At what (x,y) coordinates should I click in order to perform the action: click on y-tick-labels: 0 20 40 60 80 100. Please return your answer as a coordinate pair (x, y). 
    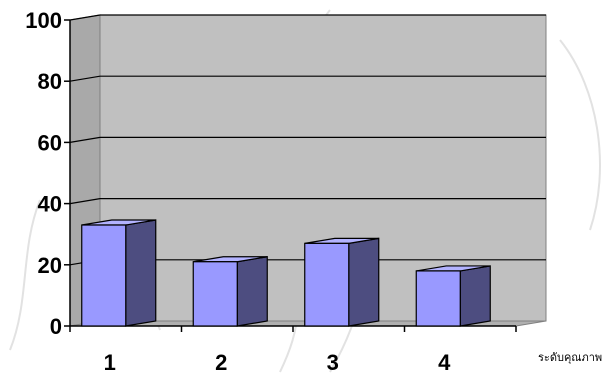
    Looking at the image, I should click on (43, 173).